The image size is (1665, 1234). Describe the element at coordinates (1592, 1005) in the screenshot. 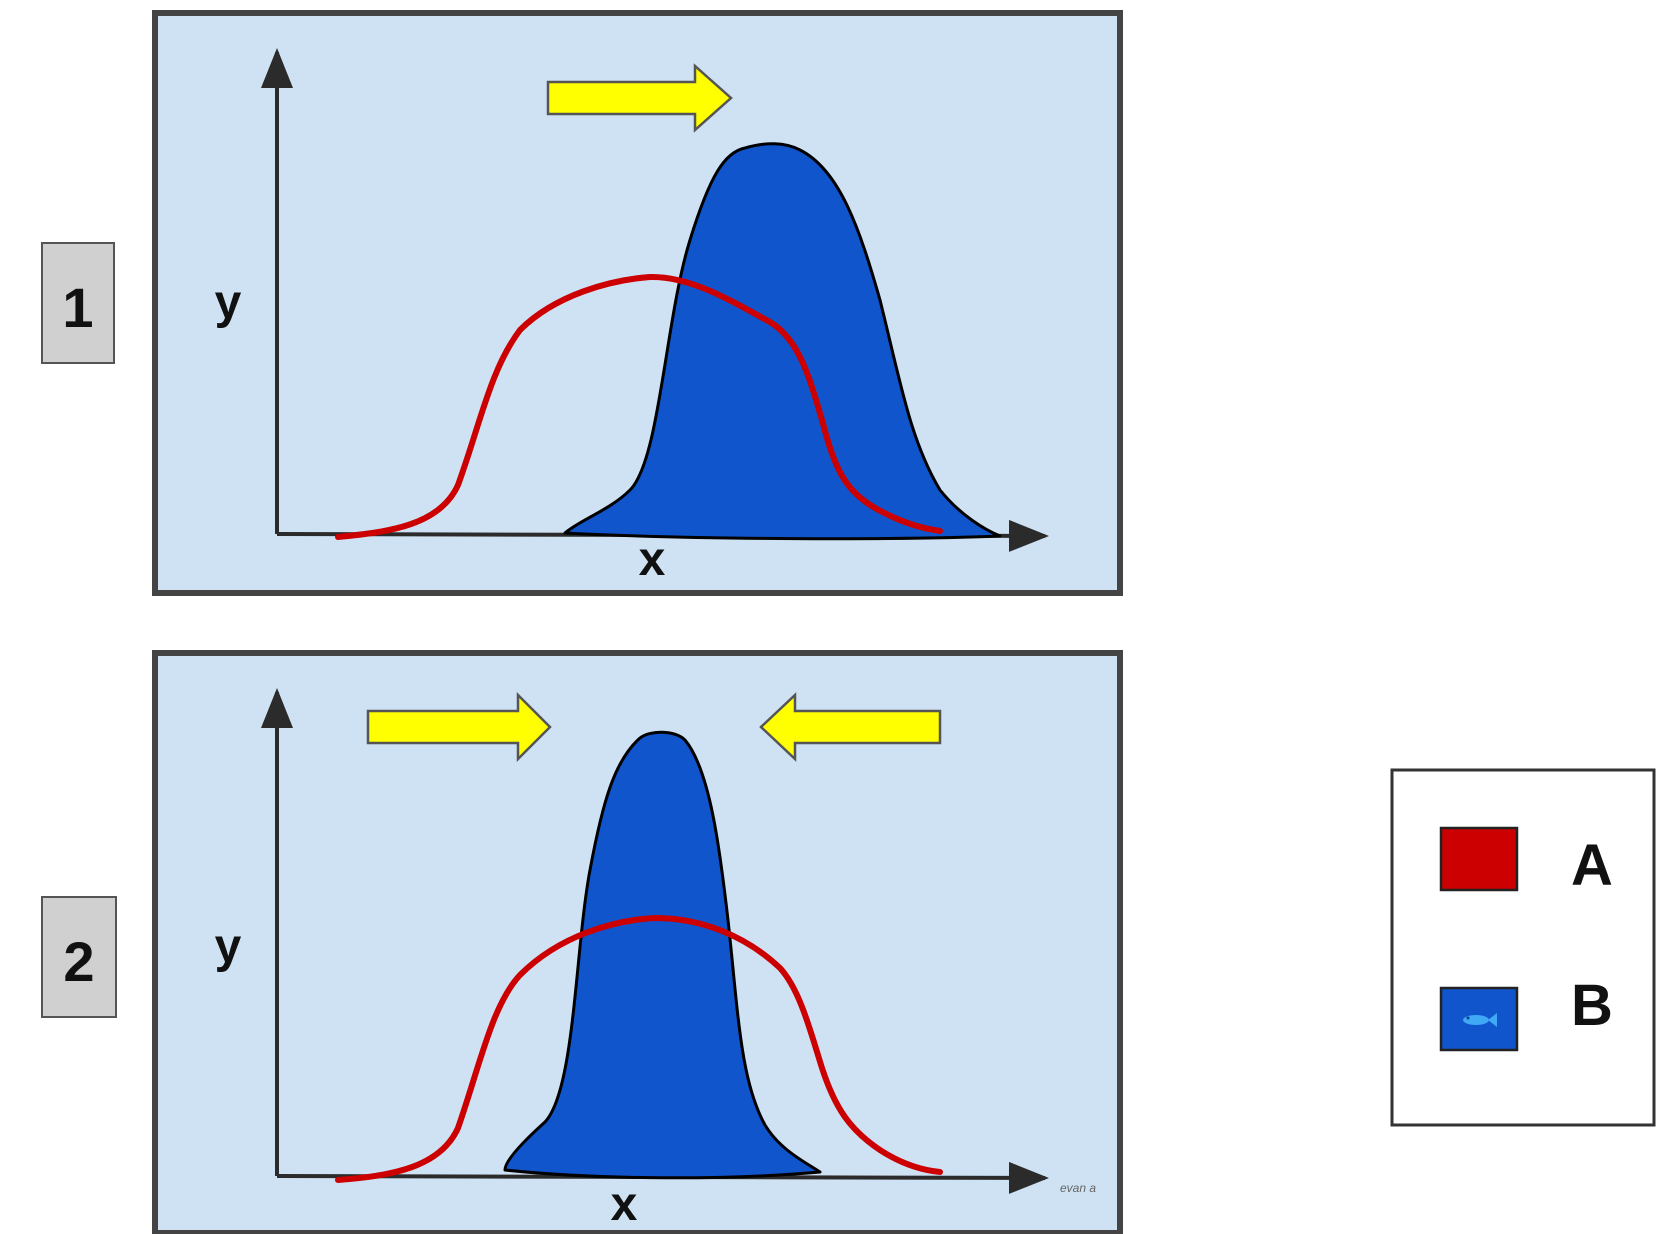

I see `legend-label-b: B` at that location.